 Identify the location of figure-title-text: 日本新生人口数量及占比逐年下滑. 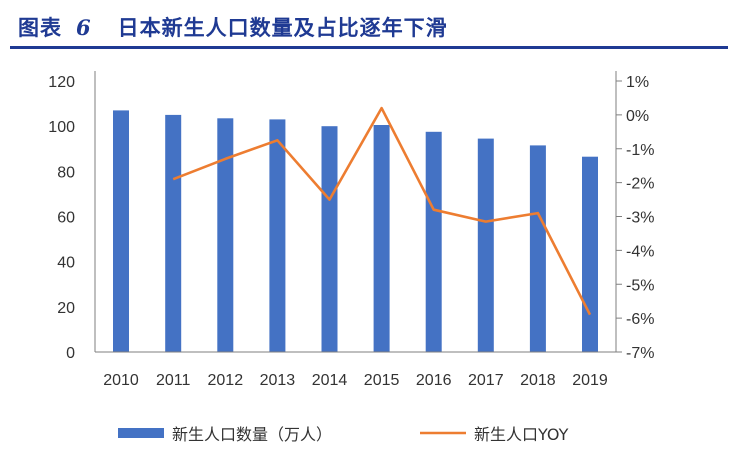
(282, 27).